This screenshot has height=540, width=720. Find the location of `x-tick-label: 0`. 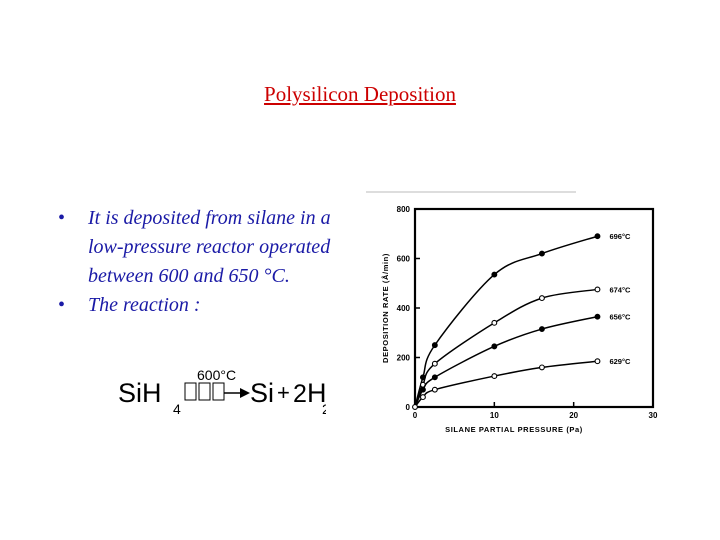

x-tick-label: 0 is located at coordinates (415, 415).